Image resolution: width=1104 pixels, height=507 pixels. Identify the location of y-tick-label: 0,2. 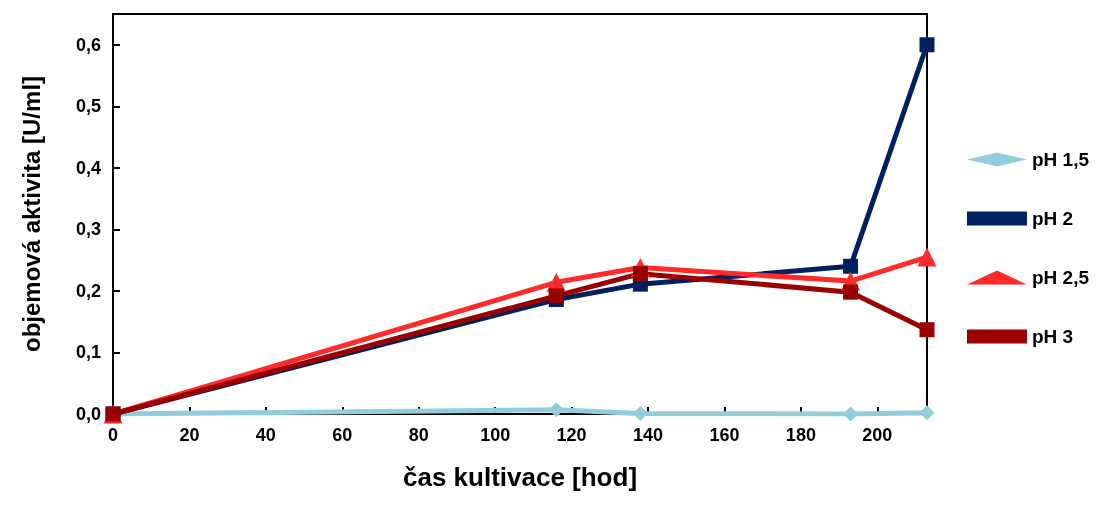
(88, 290).